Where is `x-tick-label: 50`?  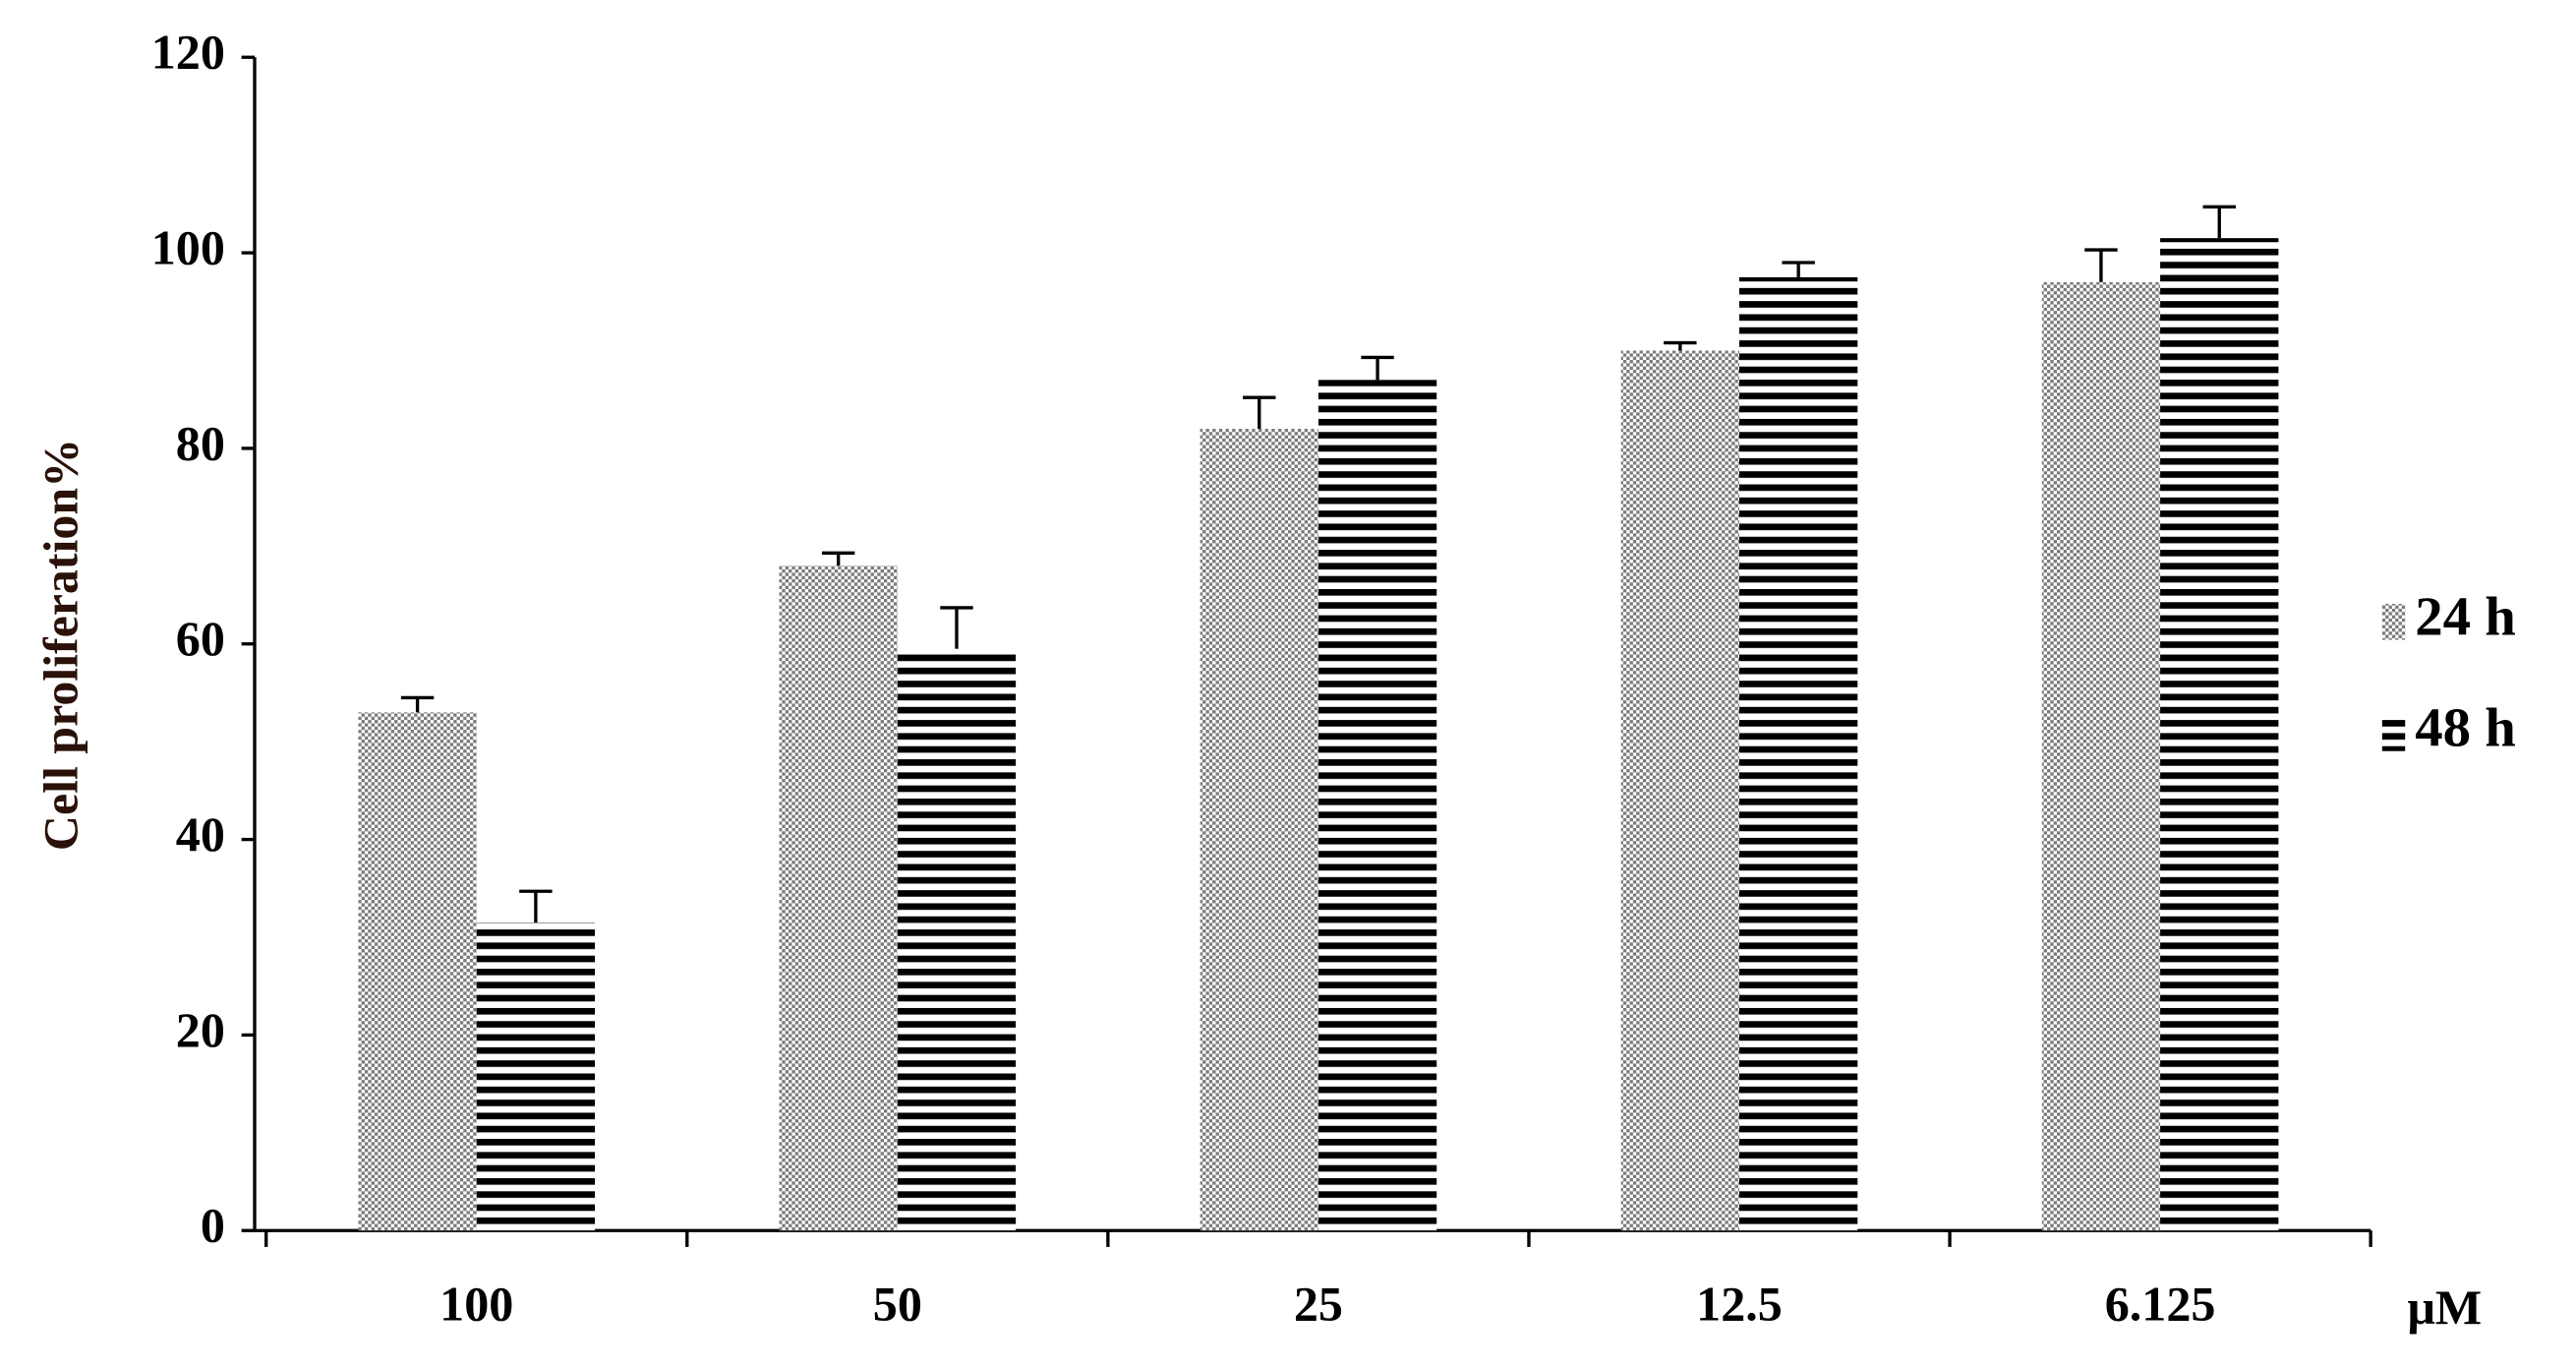
x-tick-label: 50 is located at coordinates (897, 1305).